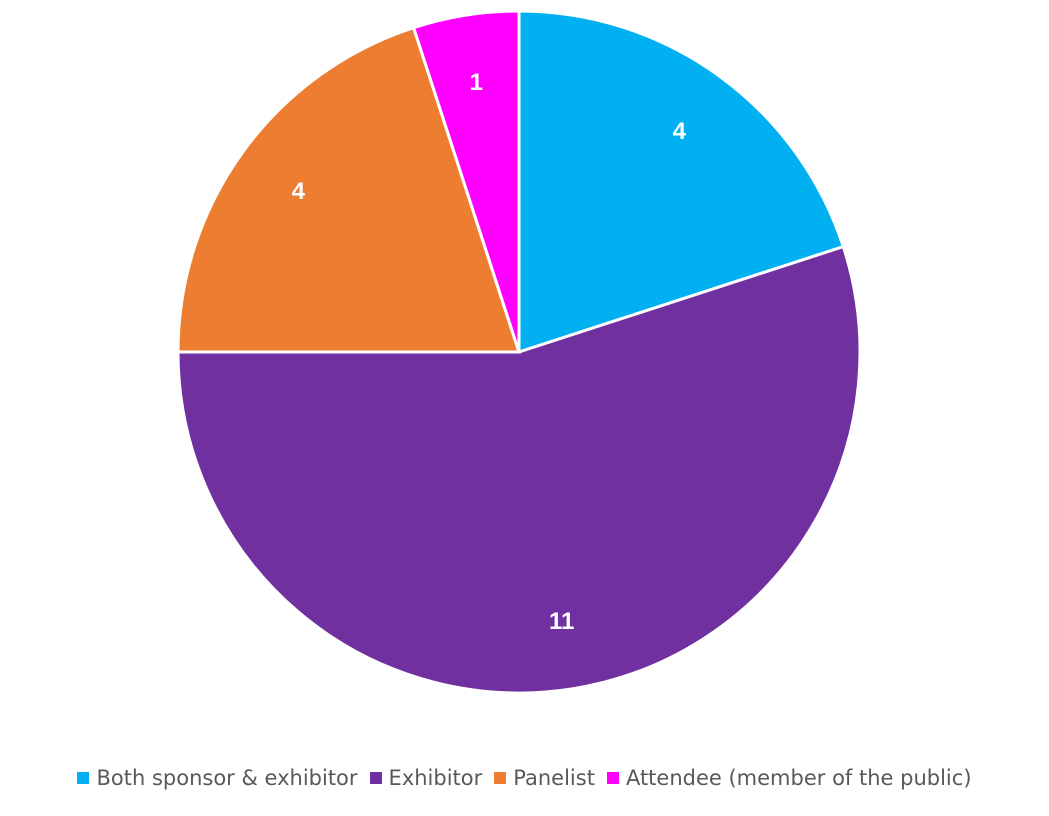  I want to click on legend-item-panelist: Panelist, so click(544, 778).